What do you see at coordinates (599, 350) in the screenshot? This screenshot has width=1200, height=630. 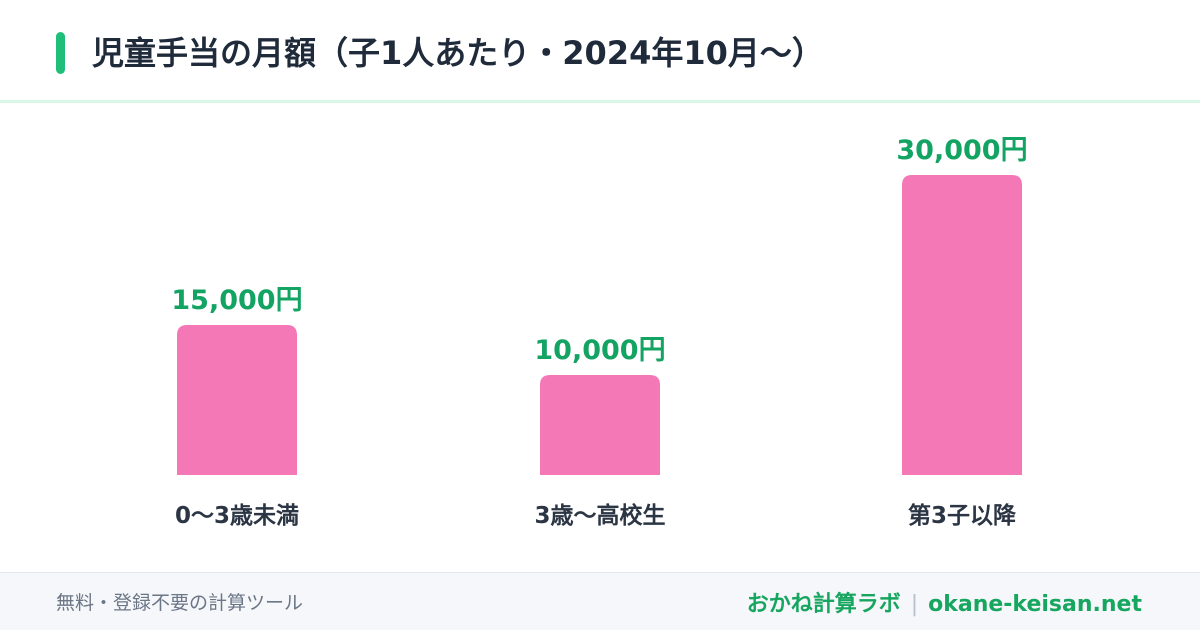 I see `bar-value-label: 10,000円` at bounding box center [599, 350].